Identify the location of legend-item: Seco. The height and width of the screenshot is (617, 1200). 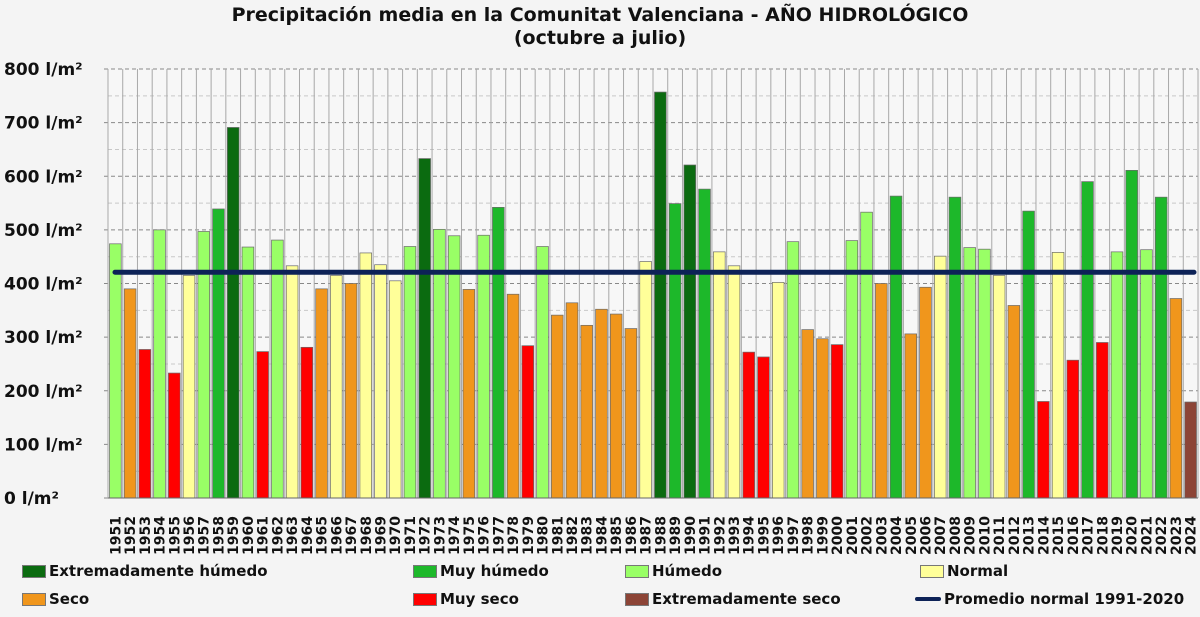
(55, 599).